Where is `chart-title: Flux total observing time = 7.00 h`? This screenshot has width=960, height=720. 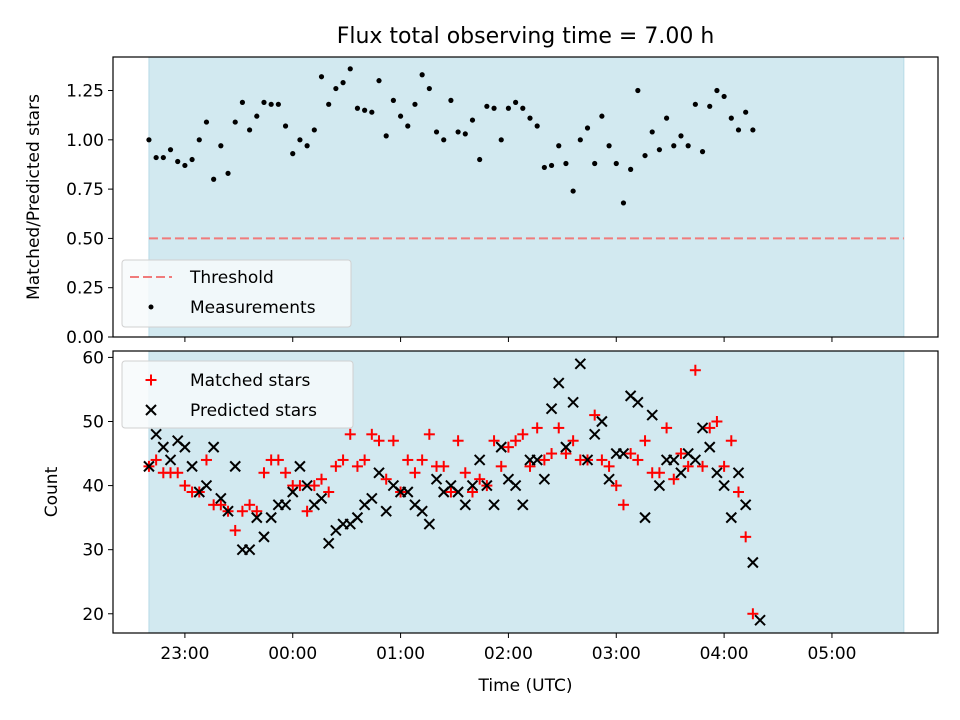 chart-title: Flux total observing time = 7.00 h is located at coordinates (526, 36).